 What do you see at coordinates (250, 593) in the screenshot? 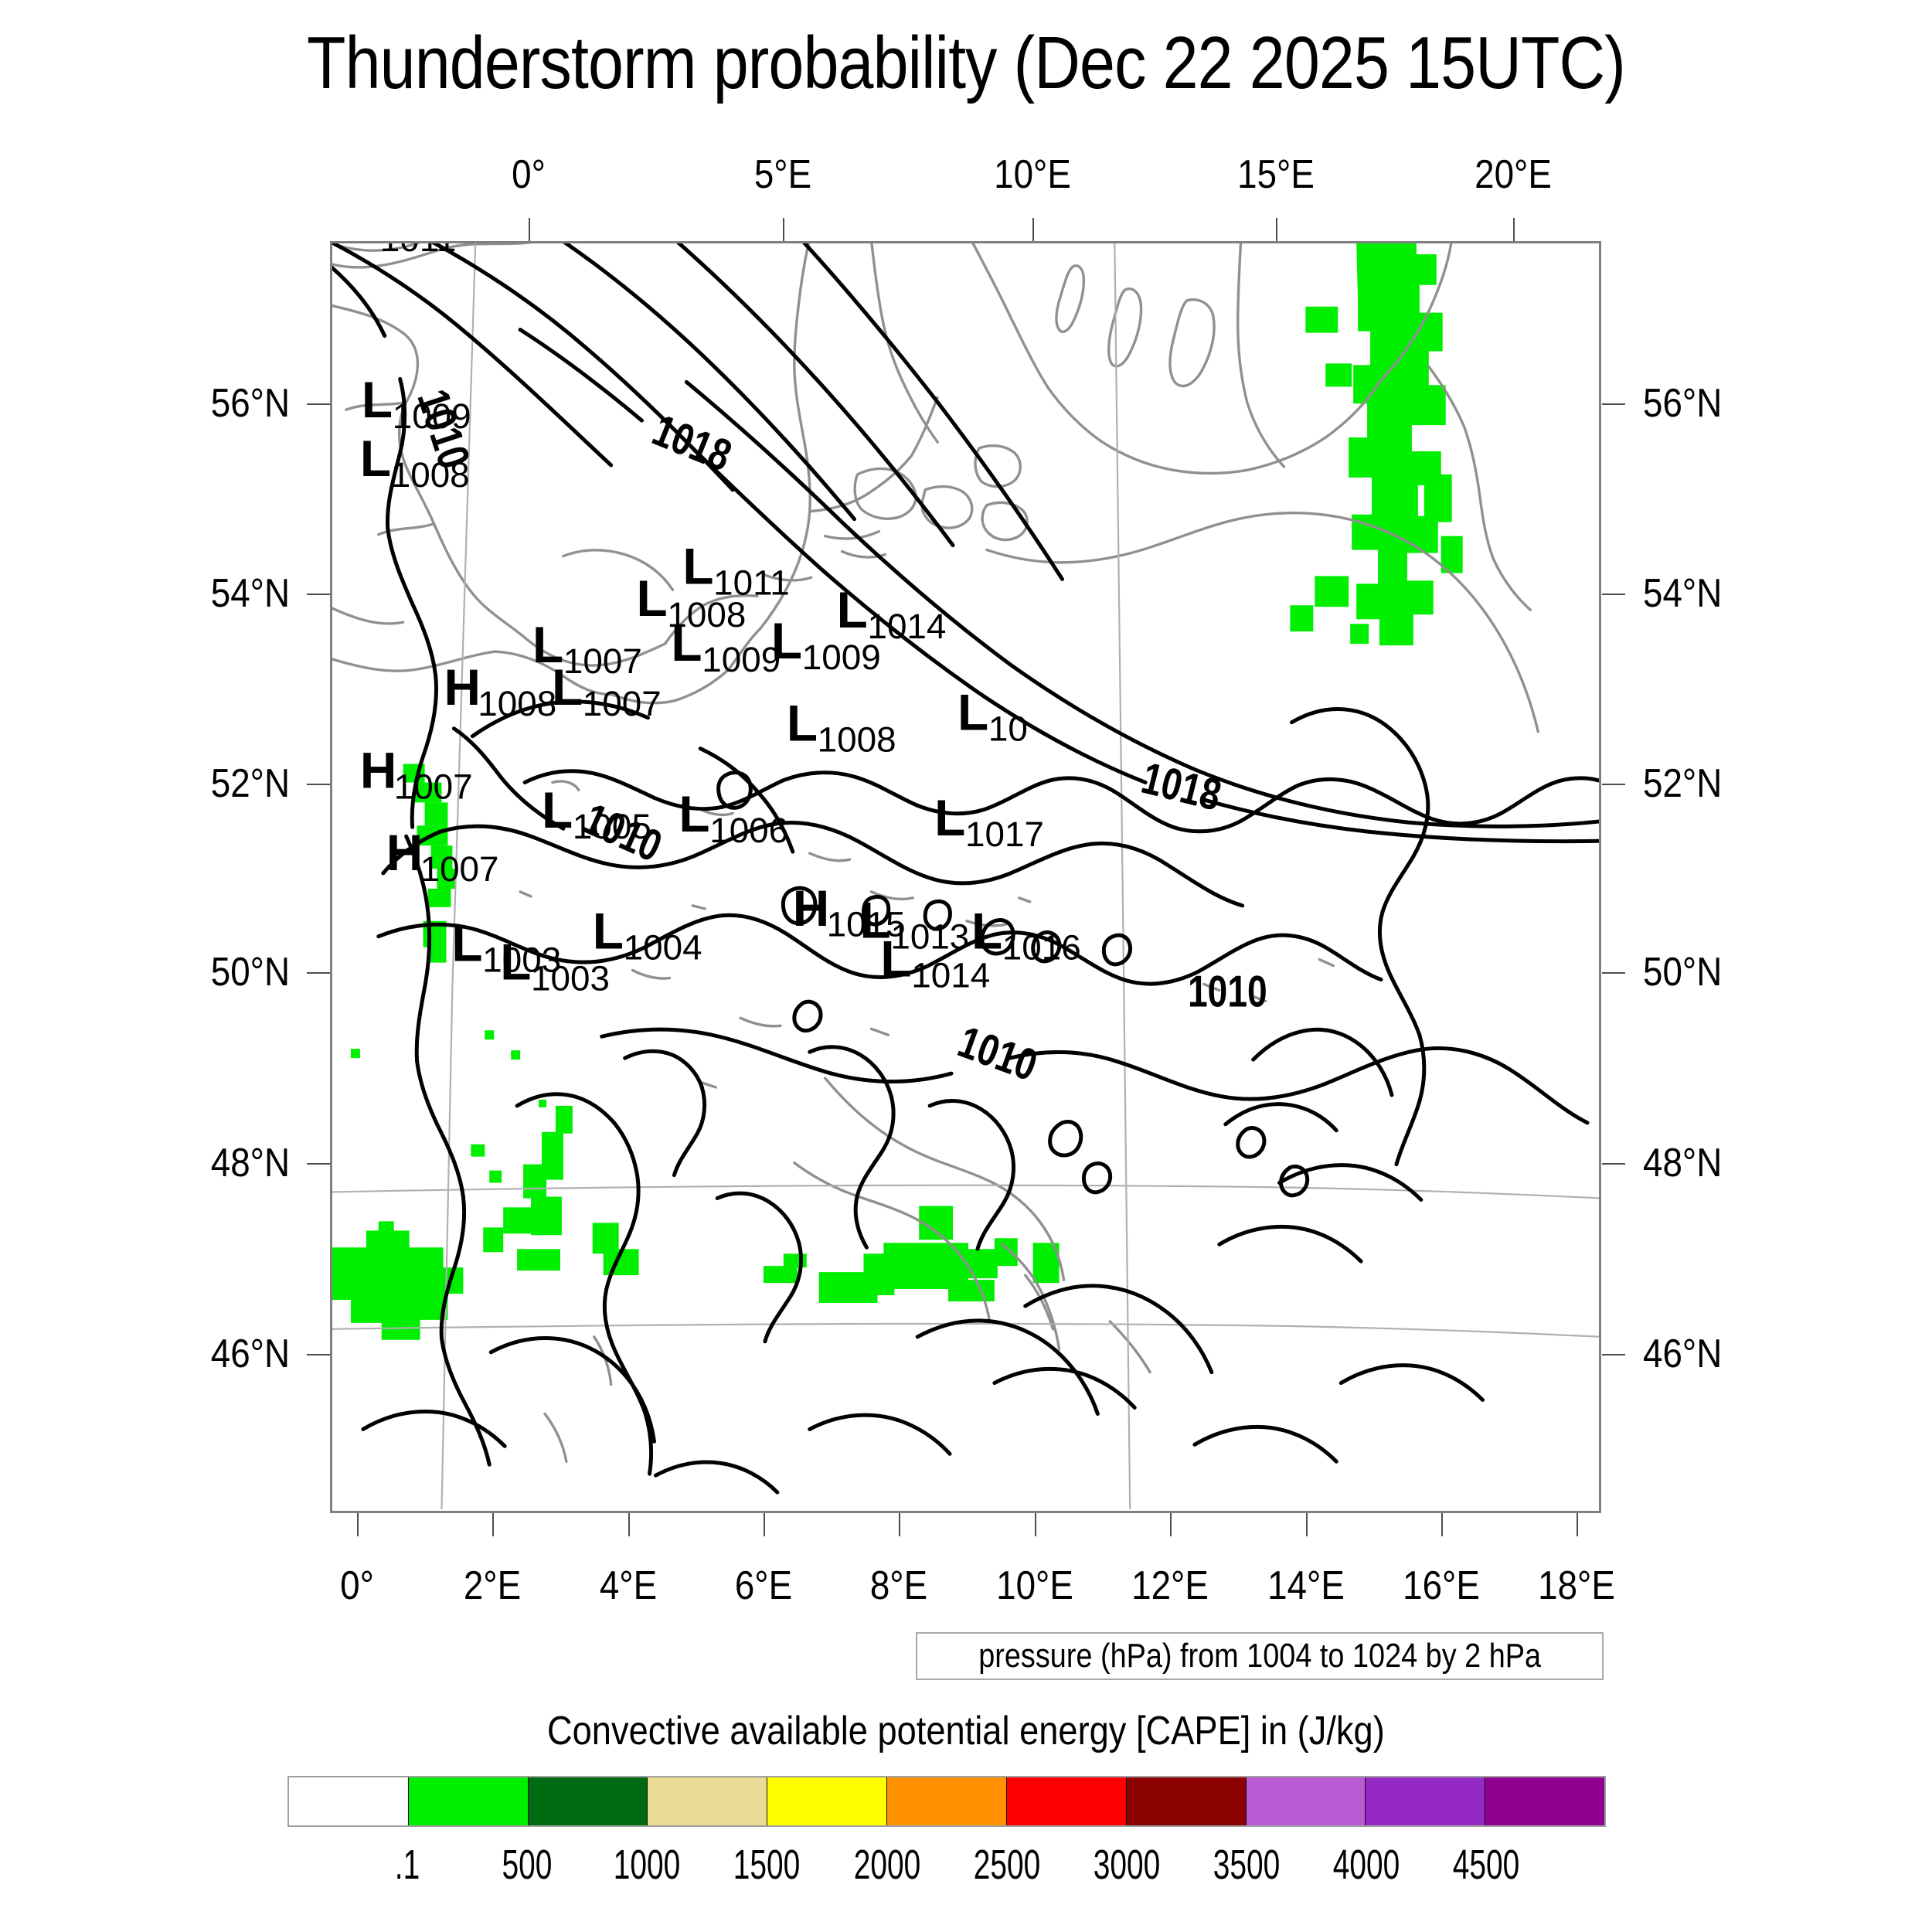
I see `axis-label-lat-left: 54°N` at bounding box center [250, 593].